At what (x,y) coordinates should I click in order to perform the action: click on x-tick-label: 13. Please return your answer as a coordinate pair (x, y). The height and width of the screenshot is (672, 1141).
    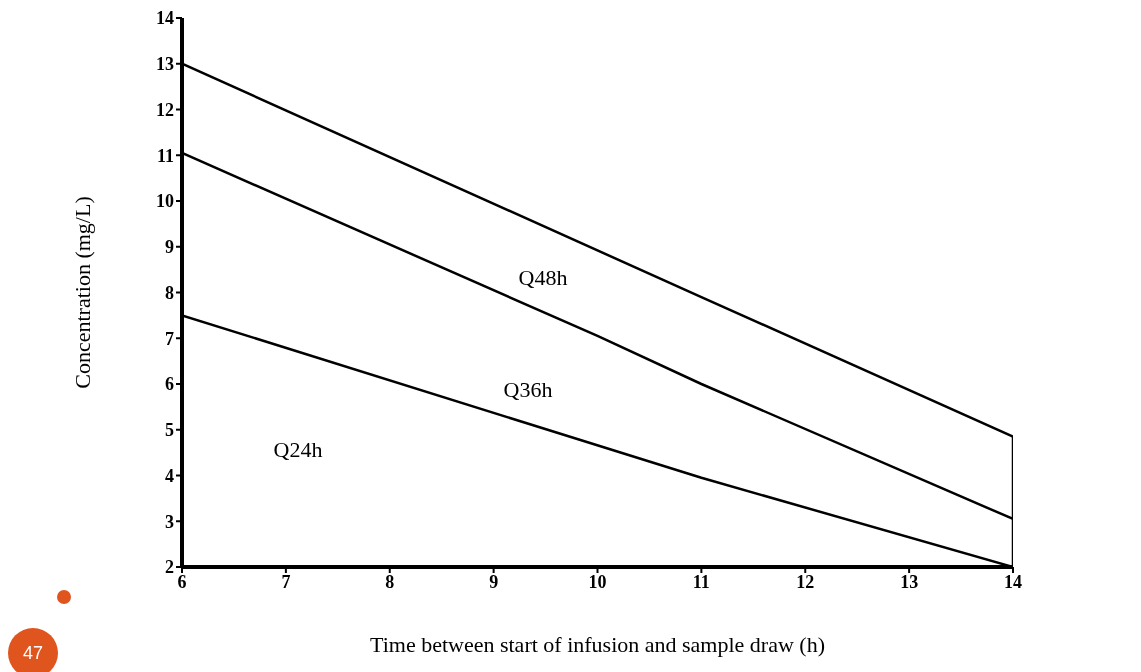
    Looking at the image, I should click on (909, 581).